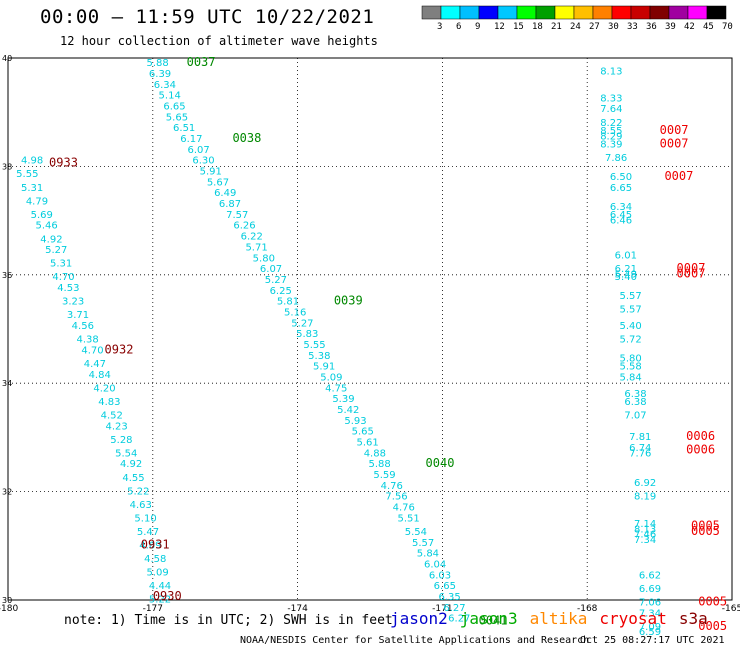  Describe the element at coordinates (27, 174) in the screenshot. I see `swh-value-label: 5.55` at that location.